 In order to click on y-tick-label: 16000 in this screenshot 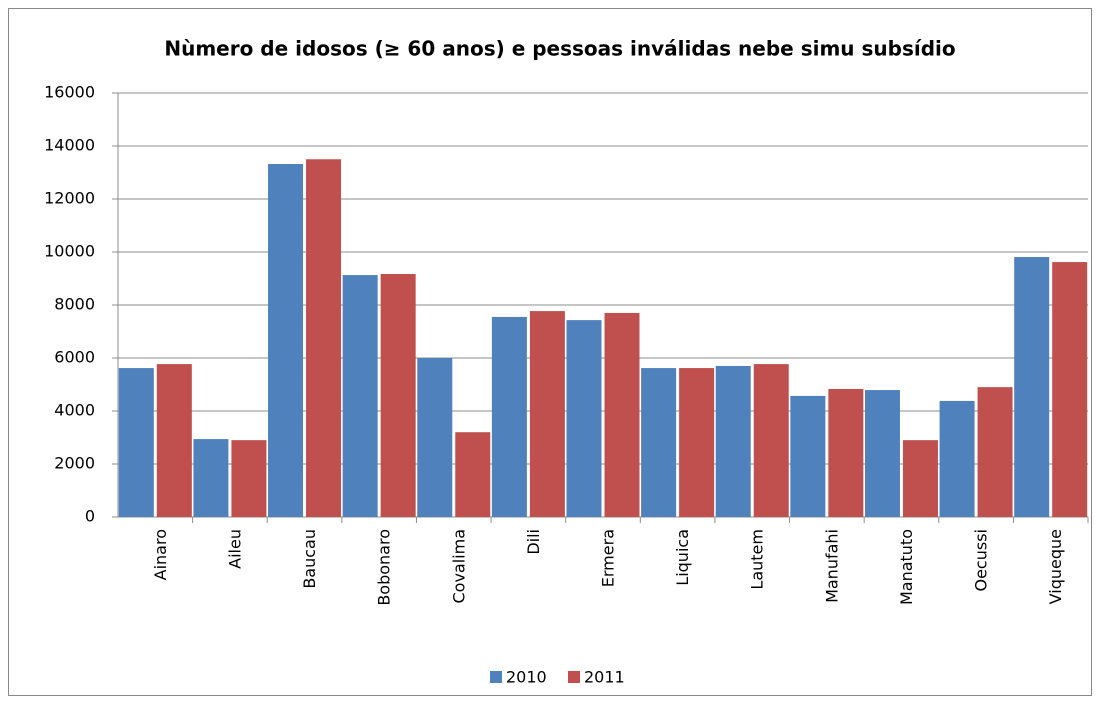, I will do `click(69, 92)`.